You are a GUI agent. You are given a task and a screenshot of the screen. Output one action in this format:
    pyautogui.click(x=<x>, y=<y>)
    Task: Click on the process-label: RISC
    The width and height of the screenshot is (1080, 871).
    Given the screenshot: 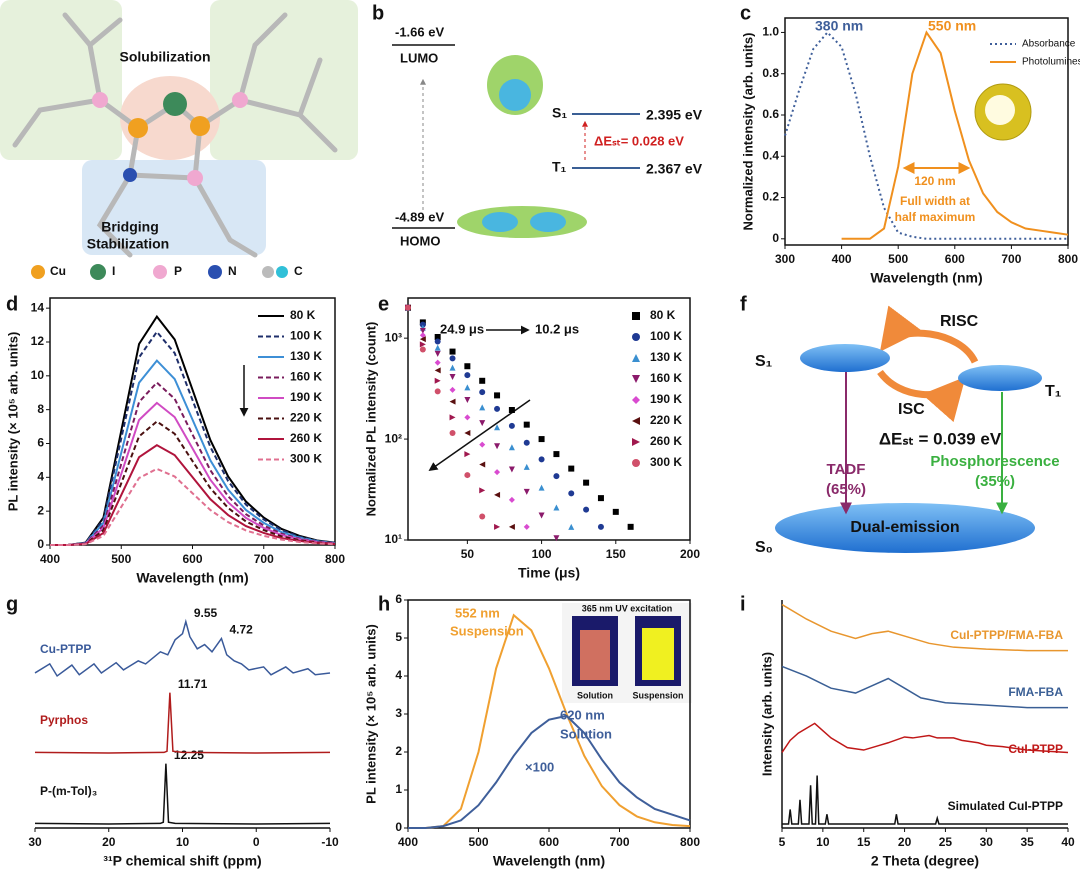 What is the action you would take?
    pyautogui.click(x=959, y=321)
    